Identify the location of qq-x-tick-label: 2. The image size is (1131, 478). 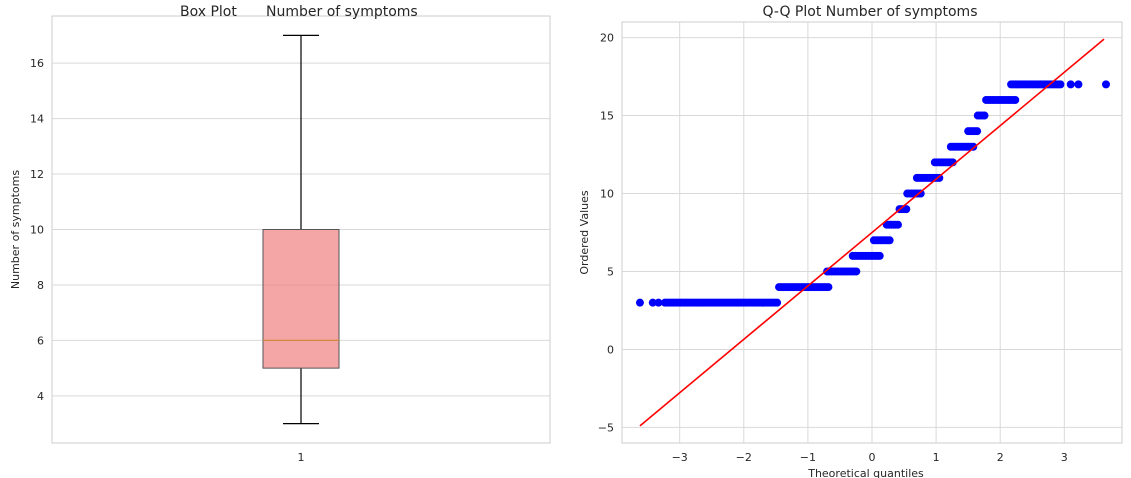
(1000, 457).